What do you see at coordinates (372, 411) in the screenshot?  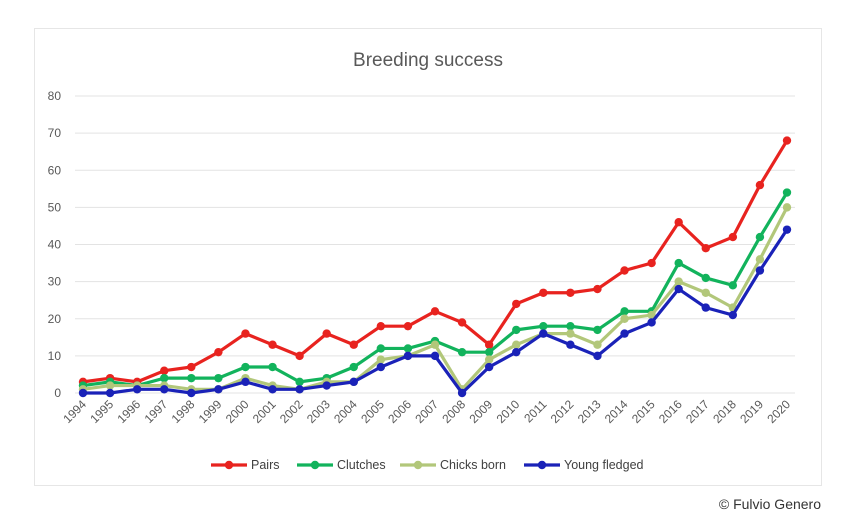 I see `x-tick-label: 2005` at bounding box center [372, 411].